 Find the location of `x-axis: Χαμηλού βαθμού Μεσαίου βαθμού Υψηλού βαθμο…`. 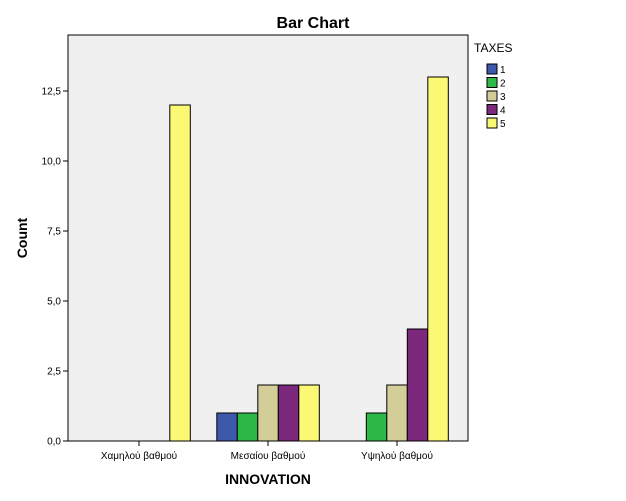

x-axis: Χαμηλού βαθμού Μεσαίου βαθμού Υψηλού βαθμο… is located at coordinates (267, 451).